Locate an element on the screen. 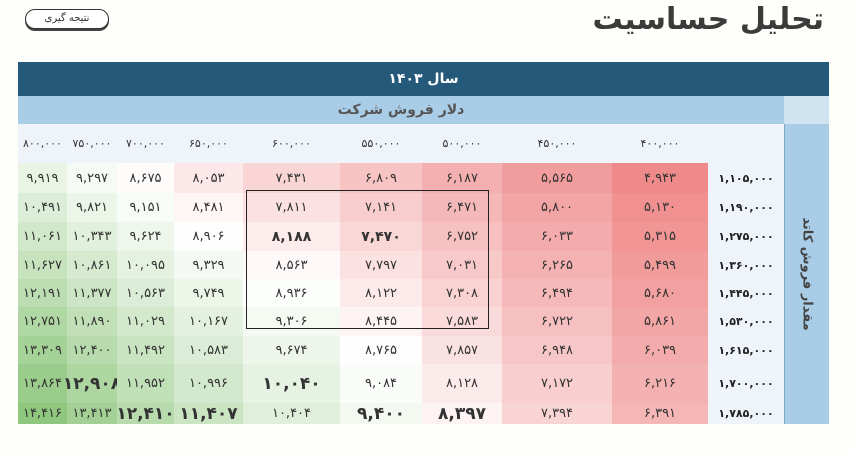 This screenshot has width=852, height=452. column-header: ۵۵۰,۰۰۰ is located at coordinates (381, 143).